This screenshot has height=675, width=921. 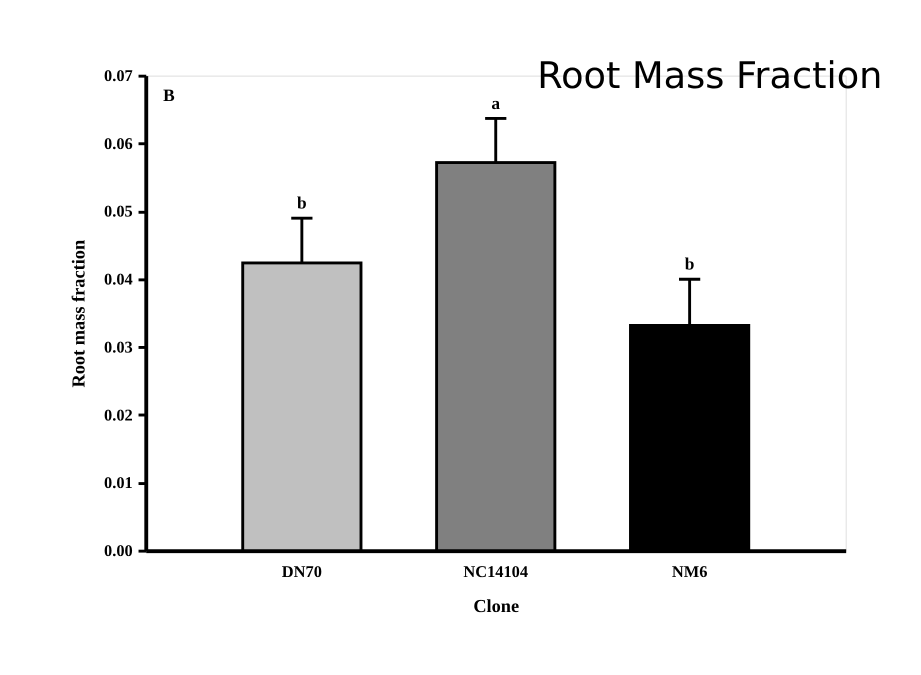 What do you see at coordinates (496, 606) in the screenshot?
I see `x-axis-title: Clone` at bounding box center [496, 606].